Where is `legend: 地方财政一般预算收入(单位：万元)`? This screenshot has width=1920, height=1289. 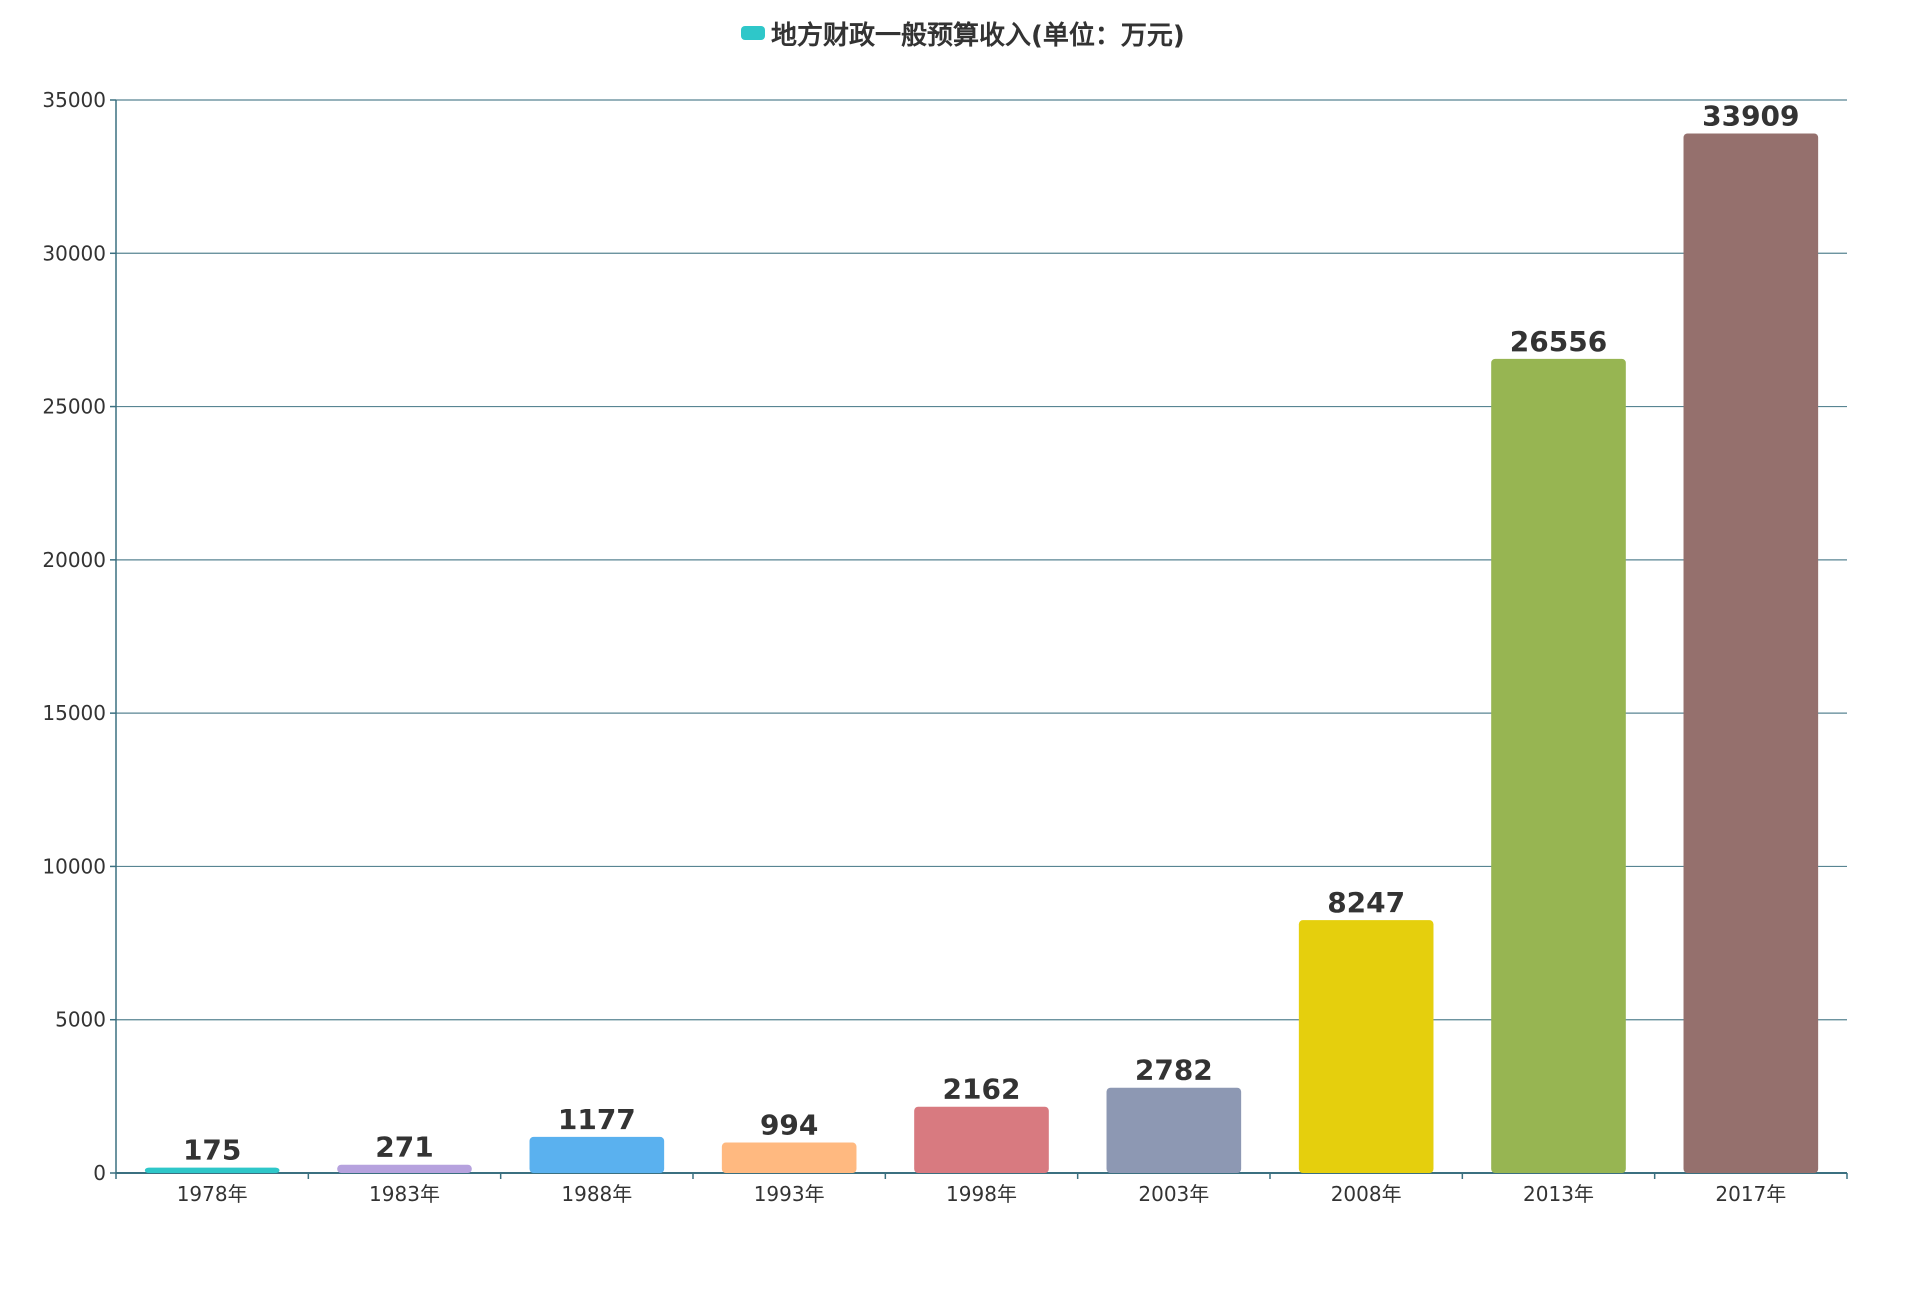
legend: 地方财政一般预算收入(单位：万元) is located at coordinates (963, 35).